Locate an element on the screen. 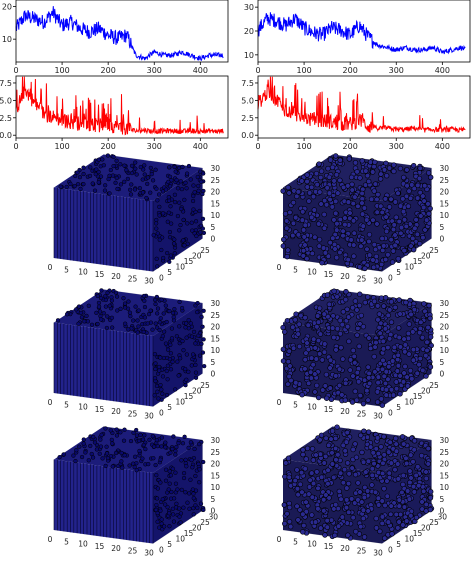 This screenshot has height=581, width=474. y-tick-label: 20 is located at coordinates (249, 31).